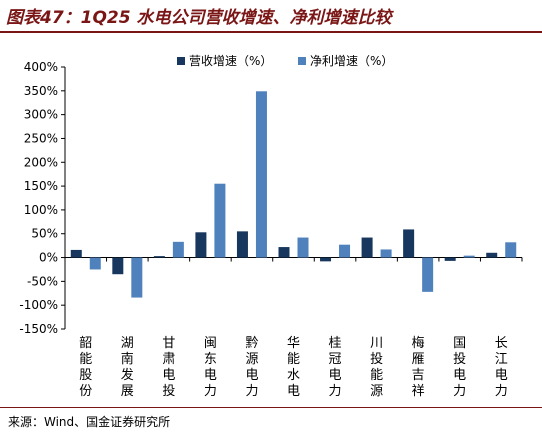  Describe the element at coordinates (335, 367) in the screenshot. I see `x-category-label: 桂冠电力` at that location.